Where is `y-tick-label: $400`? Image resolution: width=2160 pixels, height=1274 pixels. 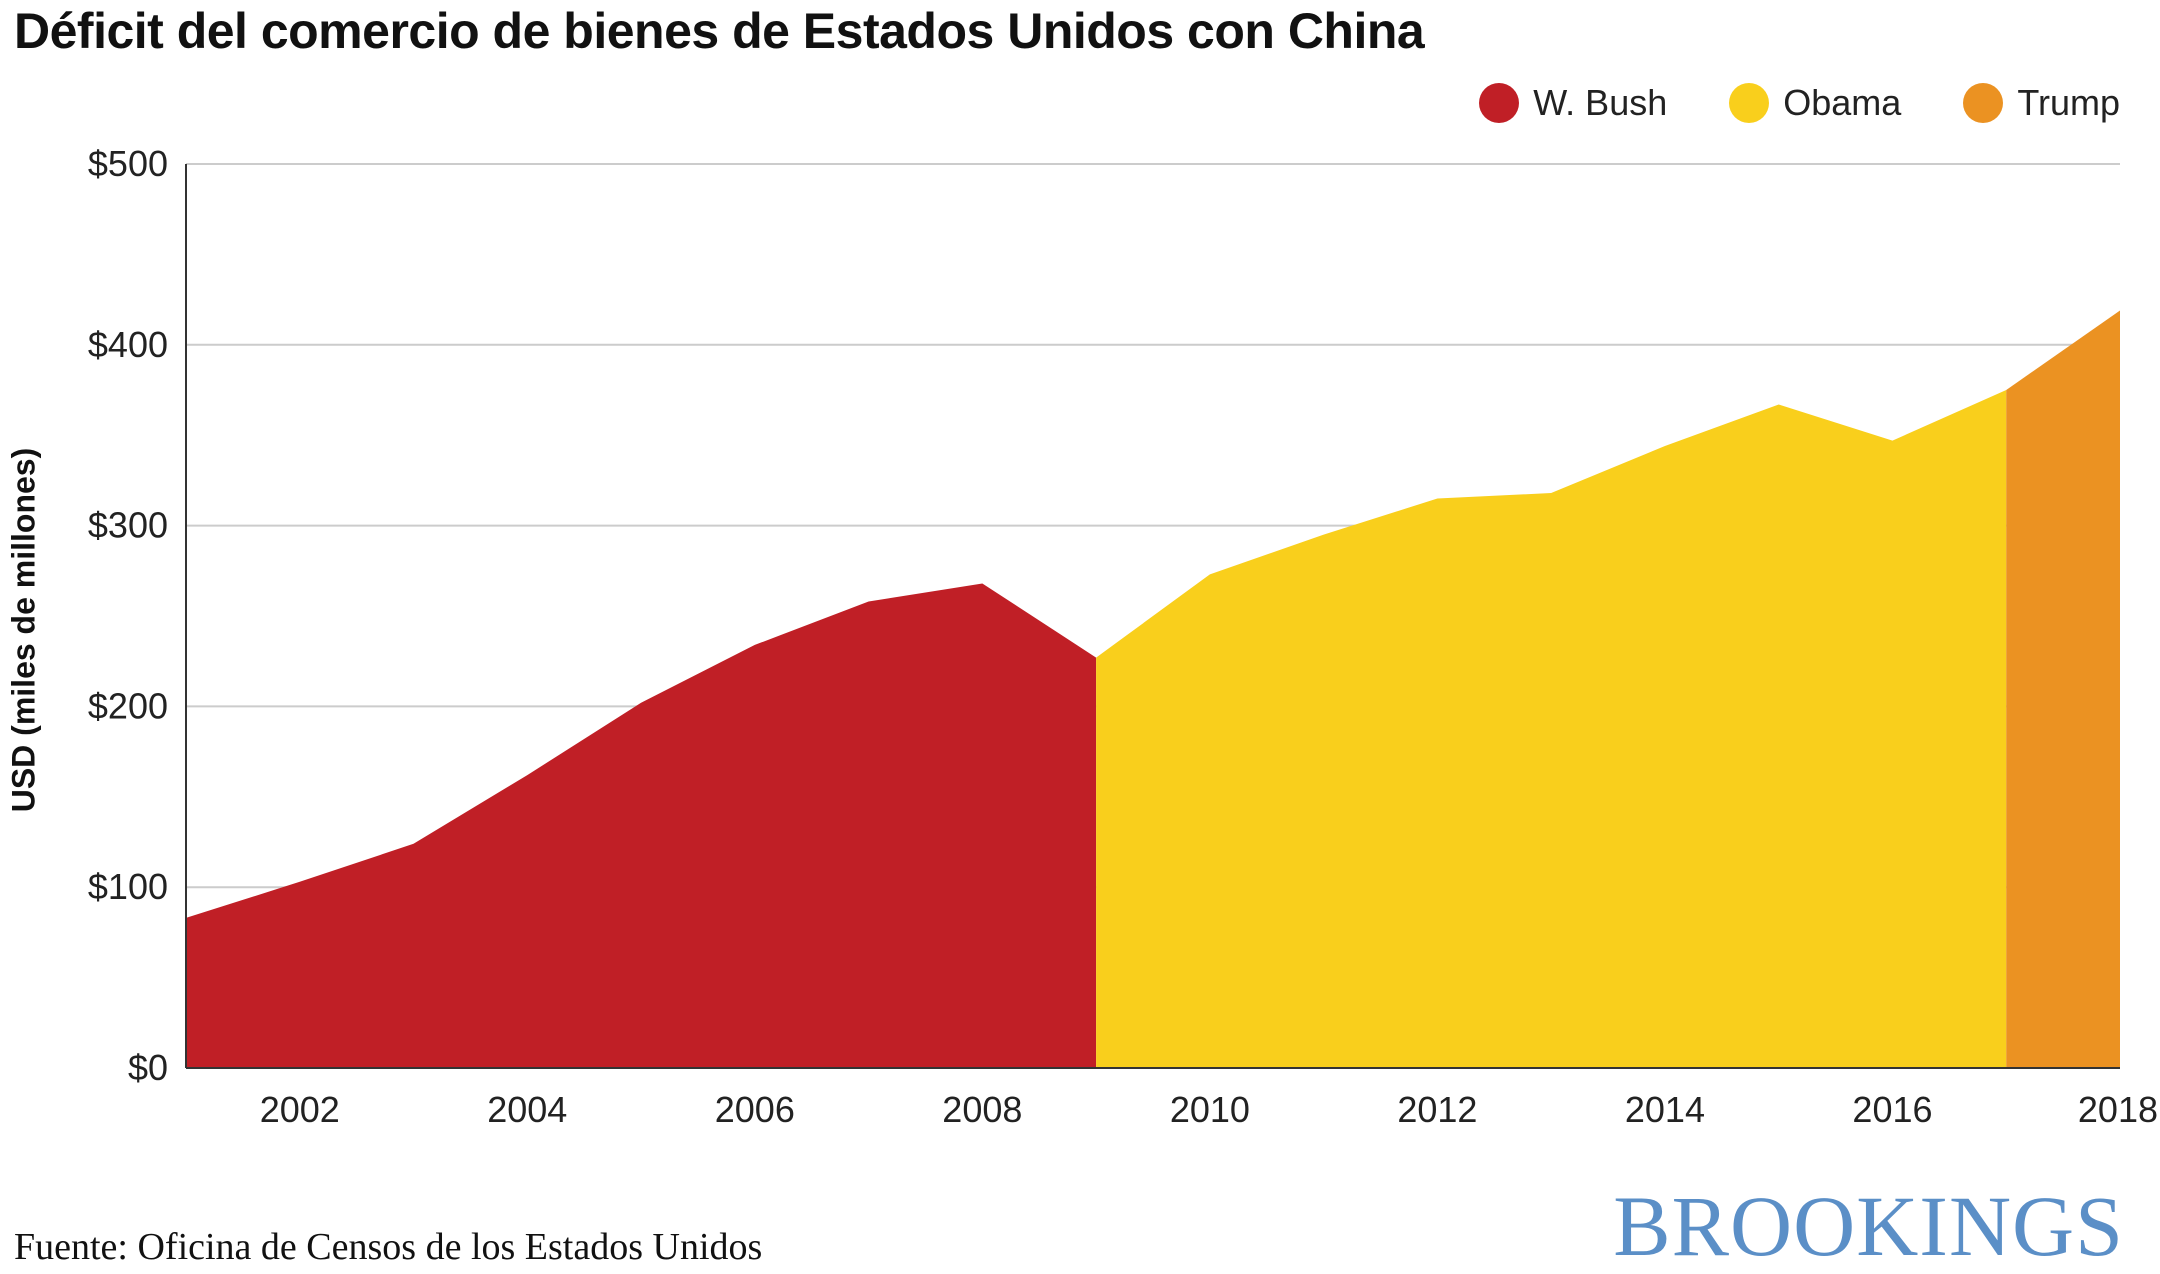
y-tick-label: $400 is located at coordinates (128, 344).